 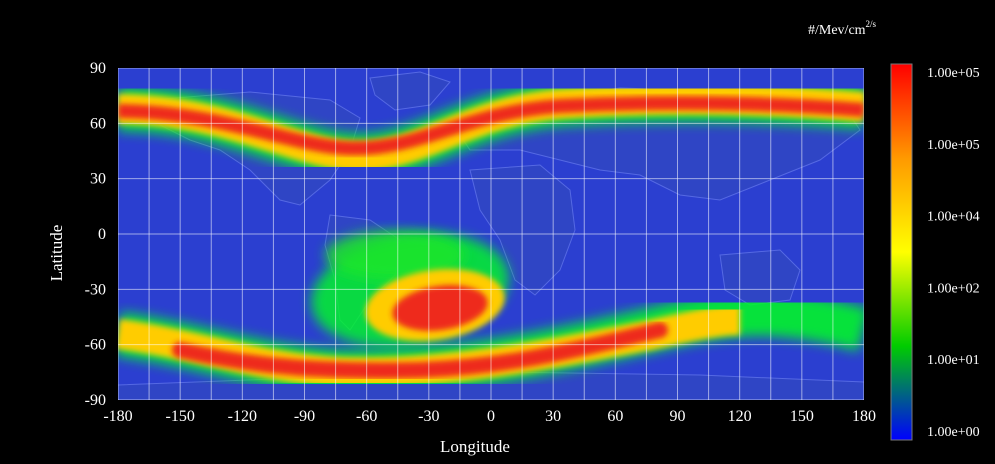 What do you see at coordinates (740, 416) in the screenshot?
I see `x-tick-label: 120` at bounding box center [740, 416].